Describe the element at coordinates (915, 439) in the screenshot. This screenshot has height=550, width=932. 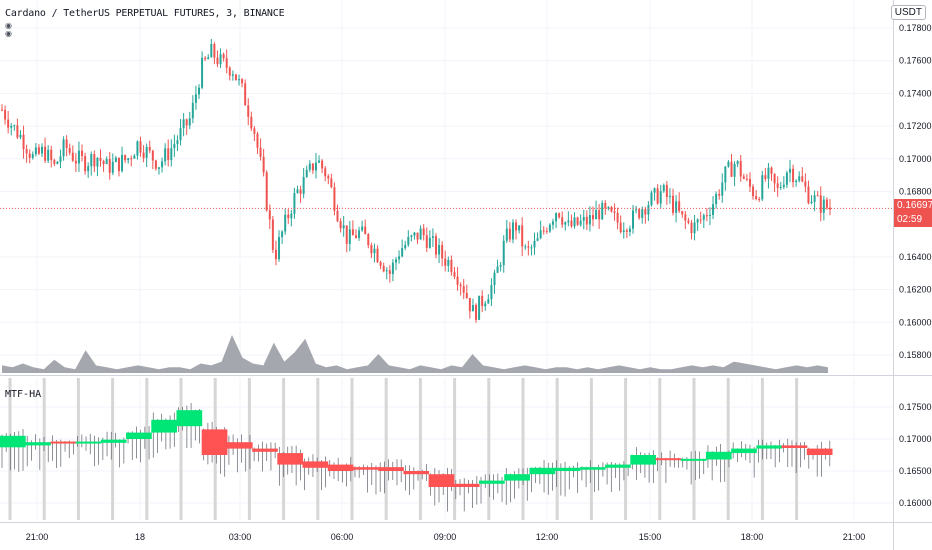
I see `ha-axis-label: 0.17000` at that location.